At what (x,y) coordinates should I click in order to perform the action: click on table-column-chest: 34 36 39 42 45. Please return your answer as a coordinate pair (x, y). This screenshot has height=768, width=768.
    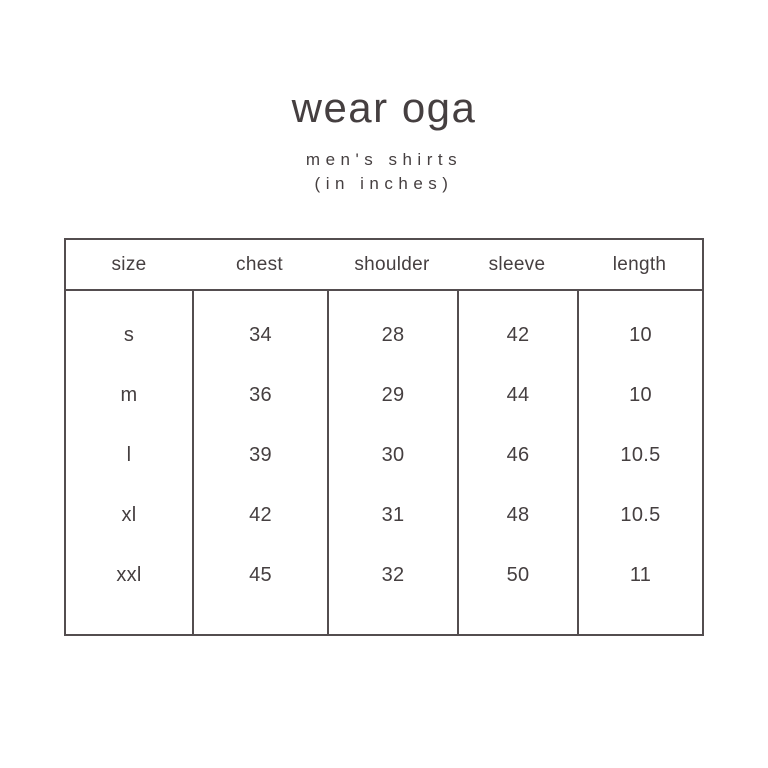
    Looking at the image, I should click on (259, 462).